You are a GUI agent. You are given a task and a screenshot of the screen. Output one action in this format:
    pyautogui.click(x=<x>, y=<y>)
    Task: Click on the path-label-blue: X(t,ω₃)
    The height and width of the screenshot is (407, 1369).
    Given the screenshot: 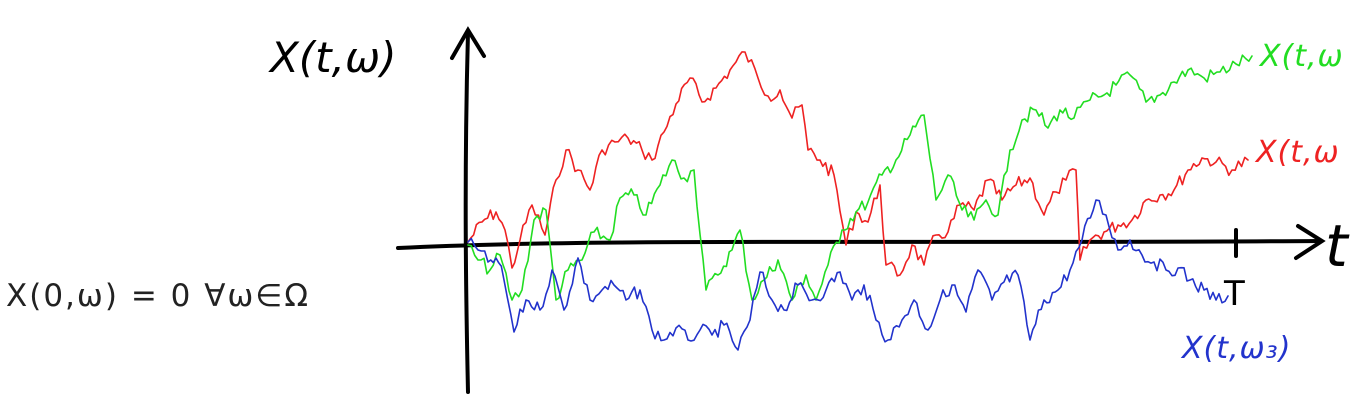 What is the action you would take?
    pyautogui.click(x=1235, y=348)
    